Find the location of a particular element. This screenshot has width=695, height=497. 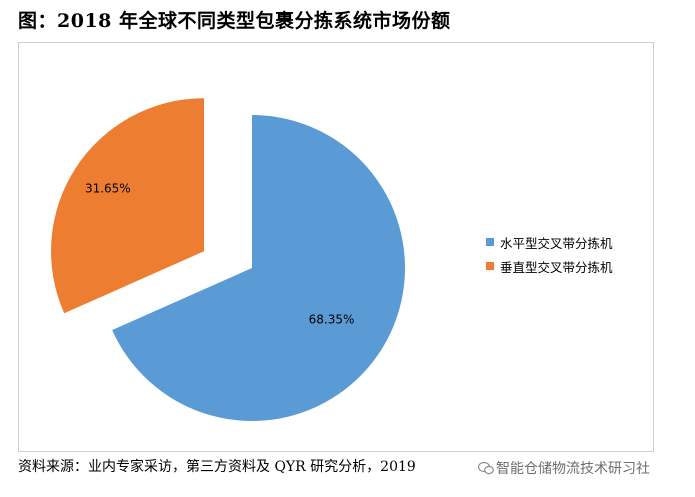

source-note: 资料来源：业内专家采访，第三方资料及 QYR 研究分析，2019 is located at coordinates (217, 467).